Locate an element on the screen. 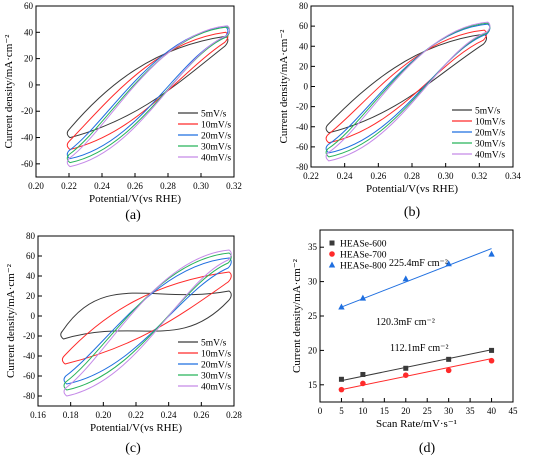 The width and height of the screenshot is (550, 464). x-tick-label: 40 is located at coordinates (492, 411).